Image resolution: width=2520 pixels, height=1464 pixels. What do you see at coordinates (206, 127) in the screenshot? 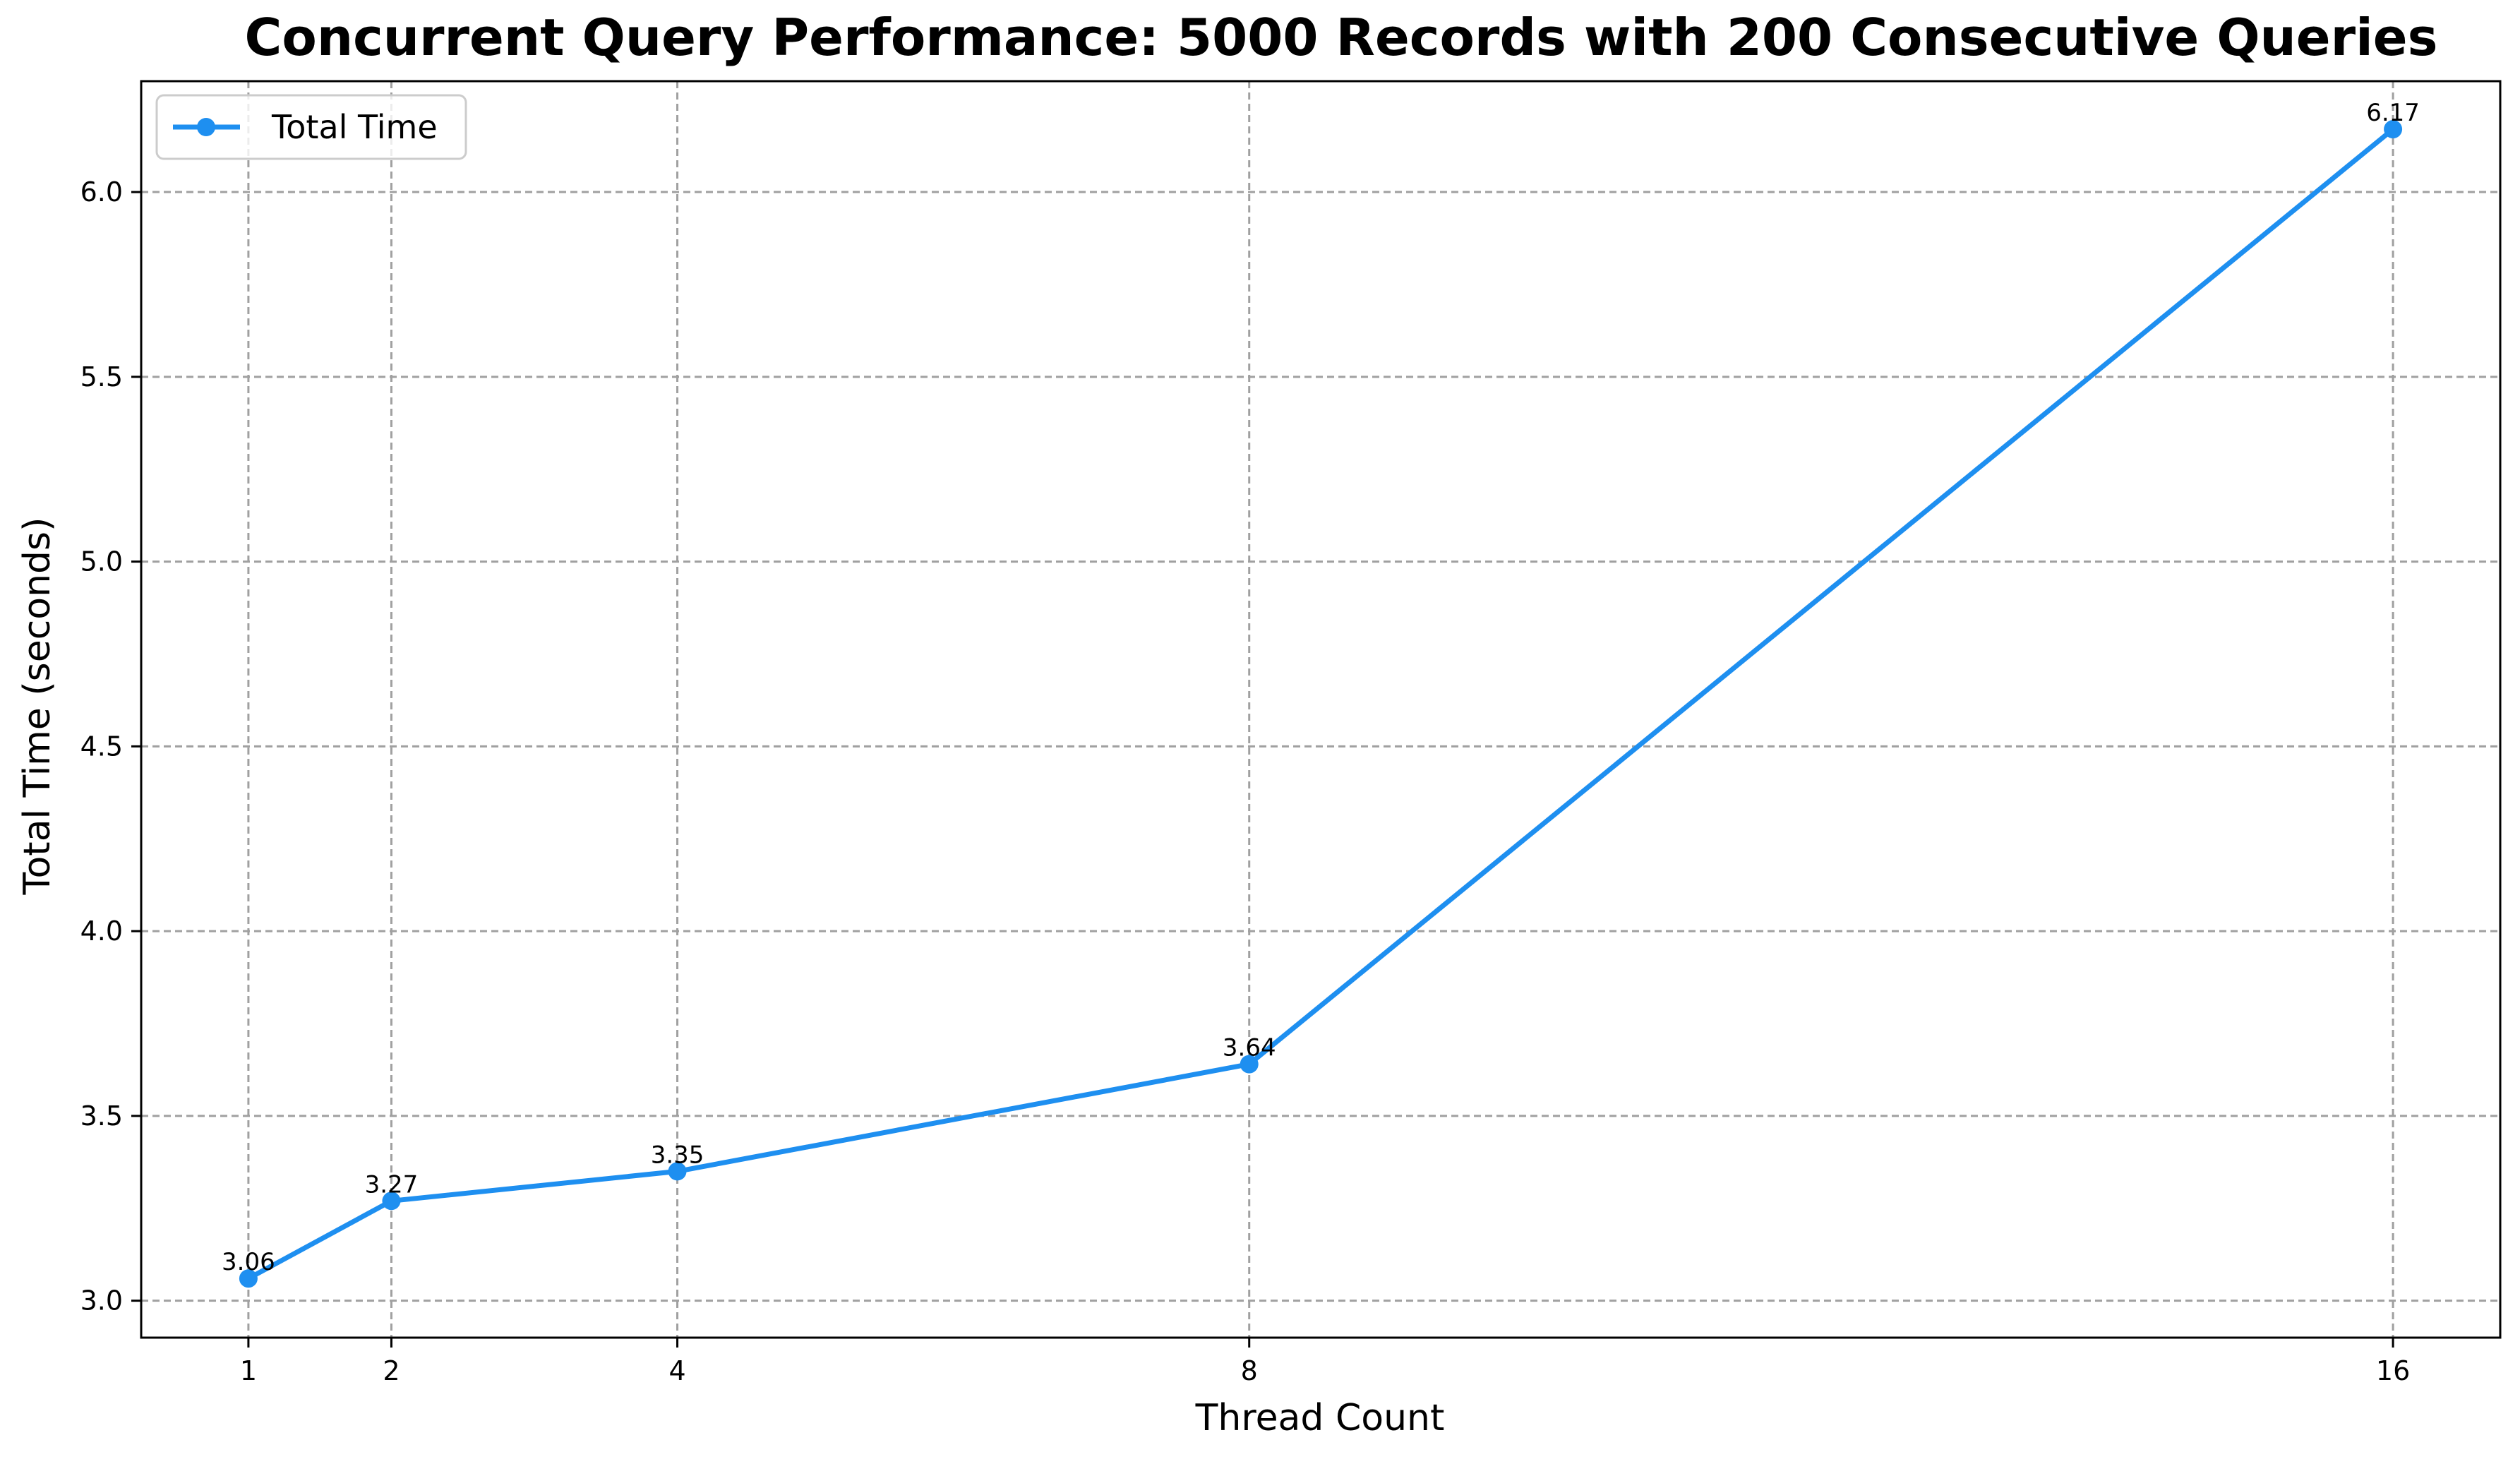
I see `legend-marker-swatch` at bounding box center [206, 127].